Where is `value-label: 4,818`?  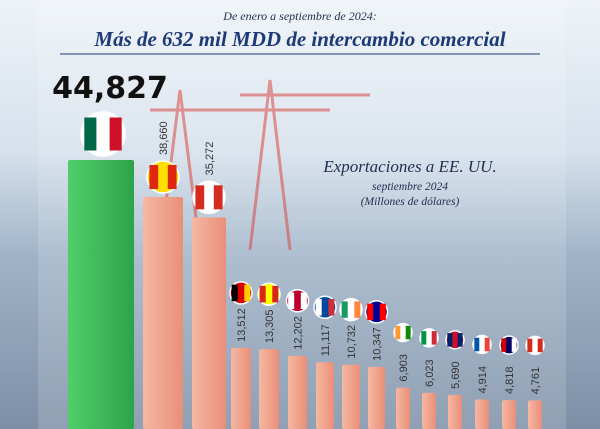
value-label: 4,818 is located at coordinates (510, 381).